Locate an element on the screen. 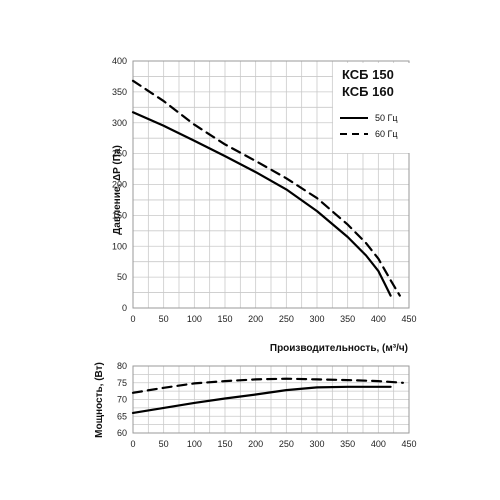 The width and height of the screenshot is (500, 500). power-x-tick: 50 is located at coordinates (164, 444).